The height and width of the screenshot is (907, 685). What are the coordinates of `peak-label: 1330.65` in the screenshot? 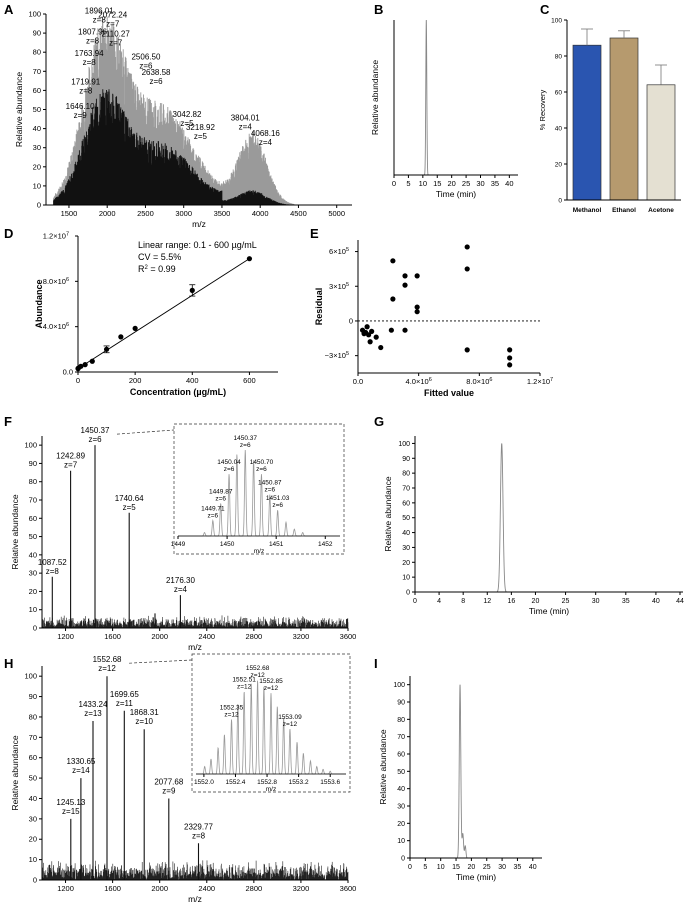 It's located at (80, 761).